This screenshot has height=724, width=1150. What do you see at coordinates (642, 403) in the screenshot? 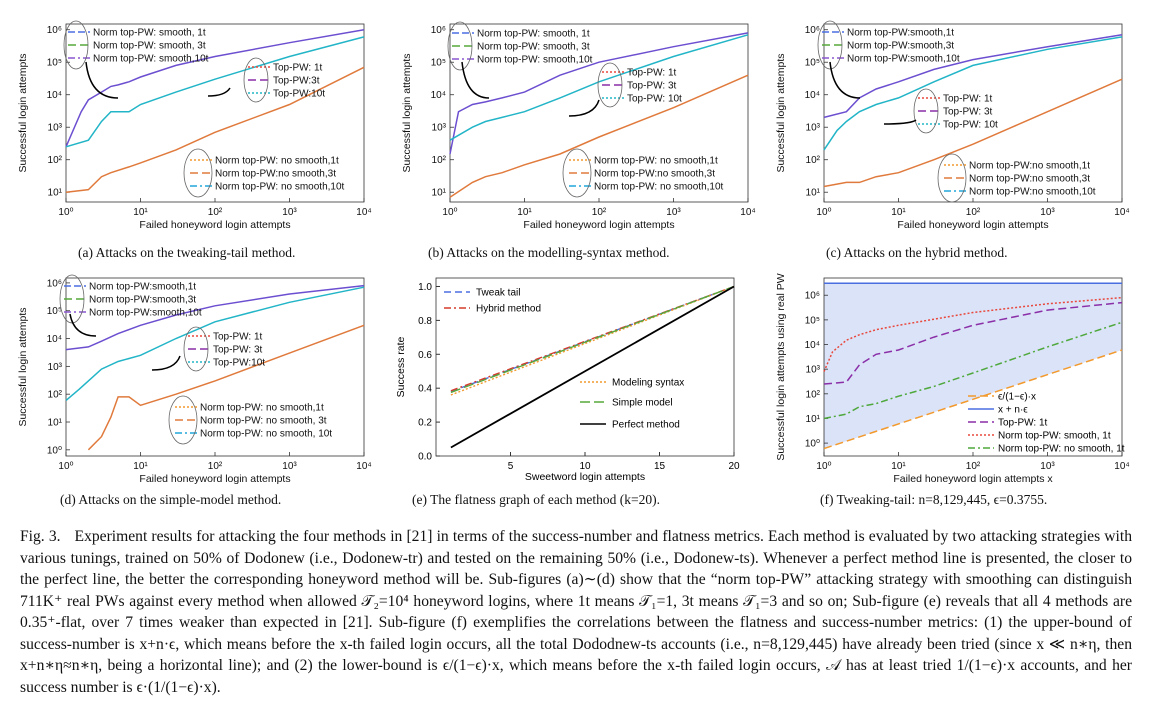
I see `legend-entry: Simple model` at bounding box center [642, 403].